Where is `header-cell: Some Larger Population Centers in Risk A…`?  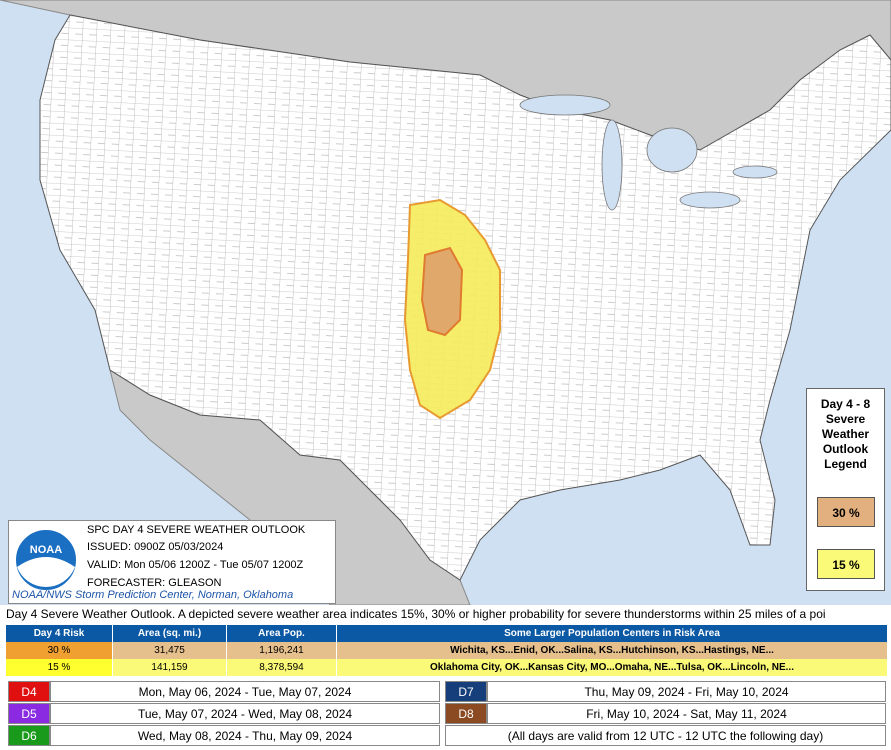 header-cell: Some Larger Population Centers in Risk A… is located at coordinates (612, 633).